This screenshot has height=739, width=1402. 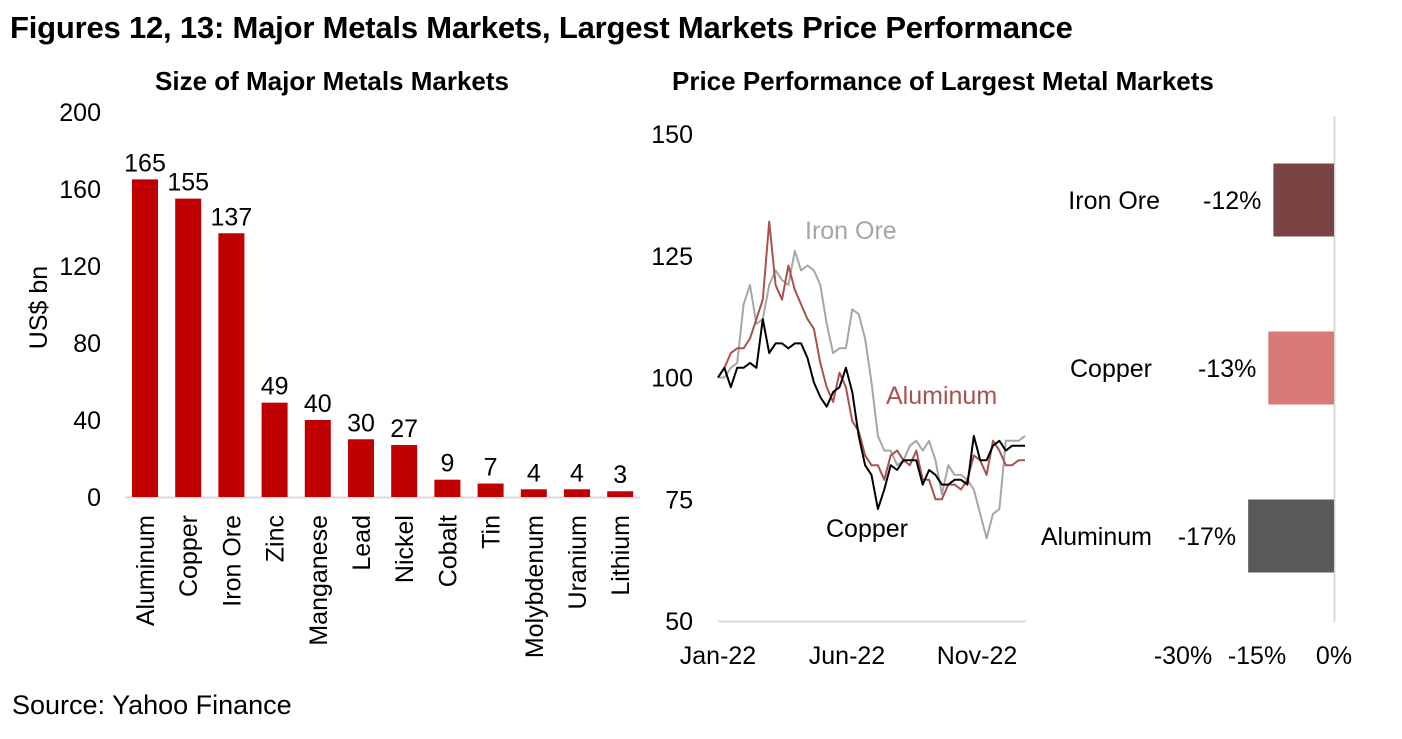 I want to click on bar-data-label: 155, so click(x=188, y=183).